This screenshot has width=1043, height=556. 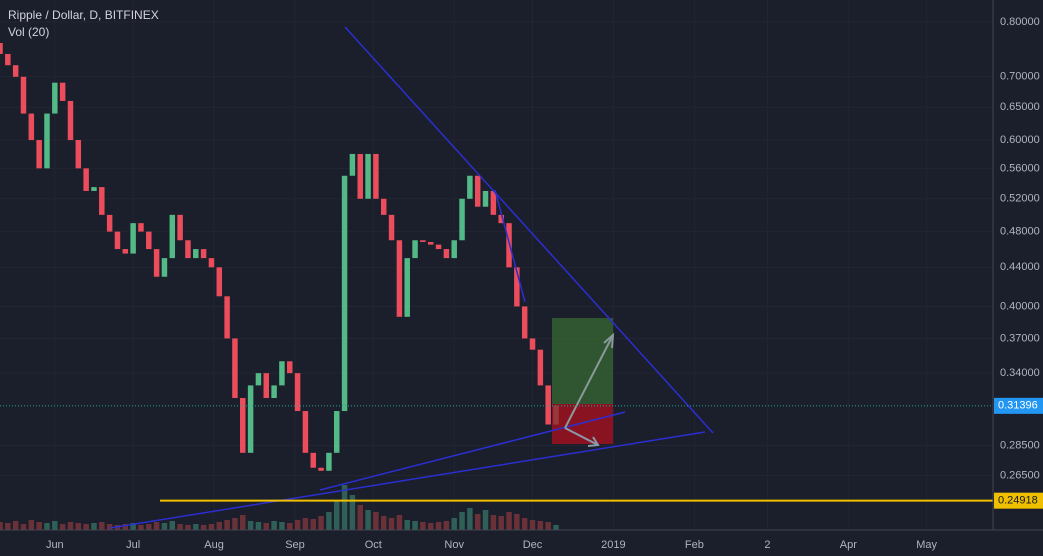 What do you see at coordinates (1018, 500) in the screenshot?
I see `price-label-bg` at bounding box center [1018, 500].